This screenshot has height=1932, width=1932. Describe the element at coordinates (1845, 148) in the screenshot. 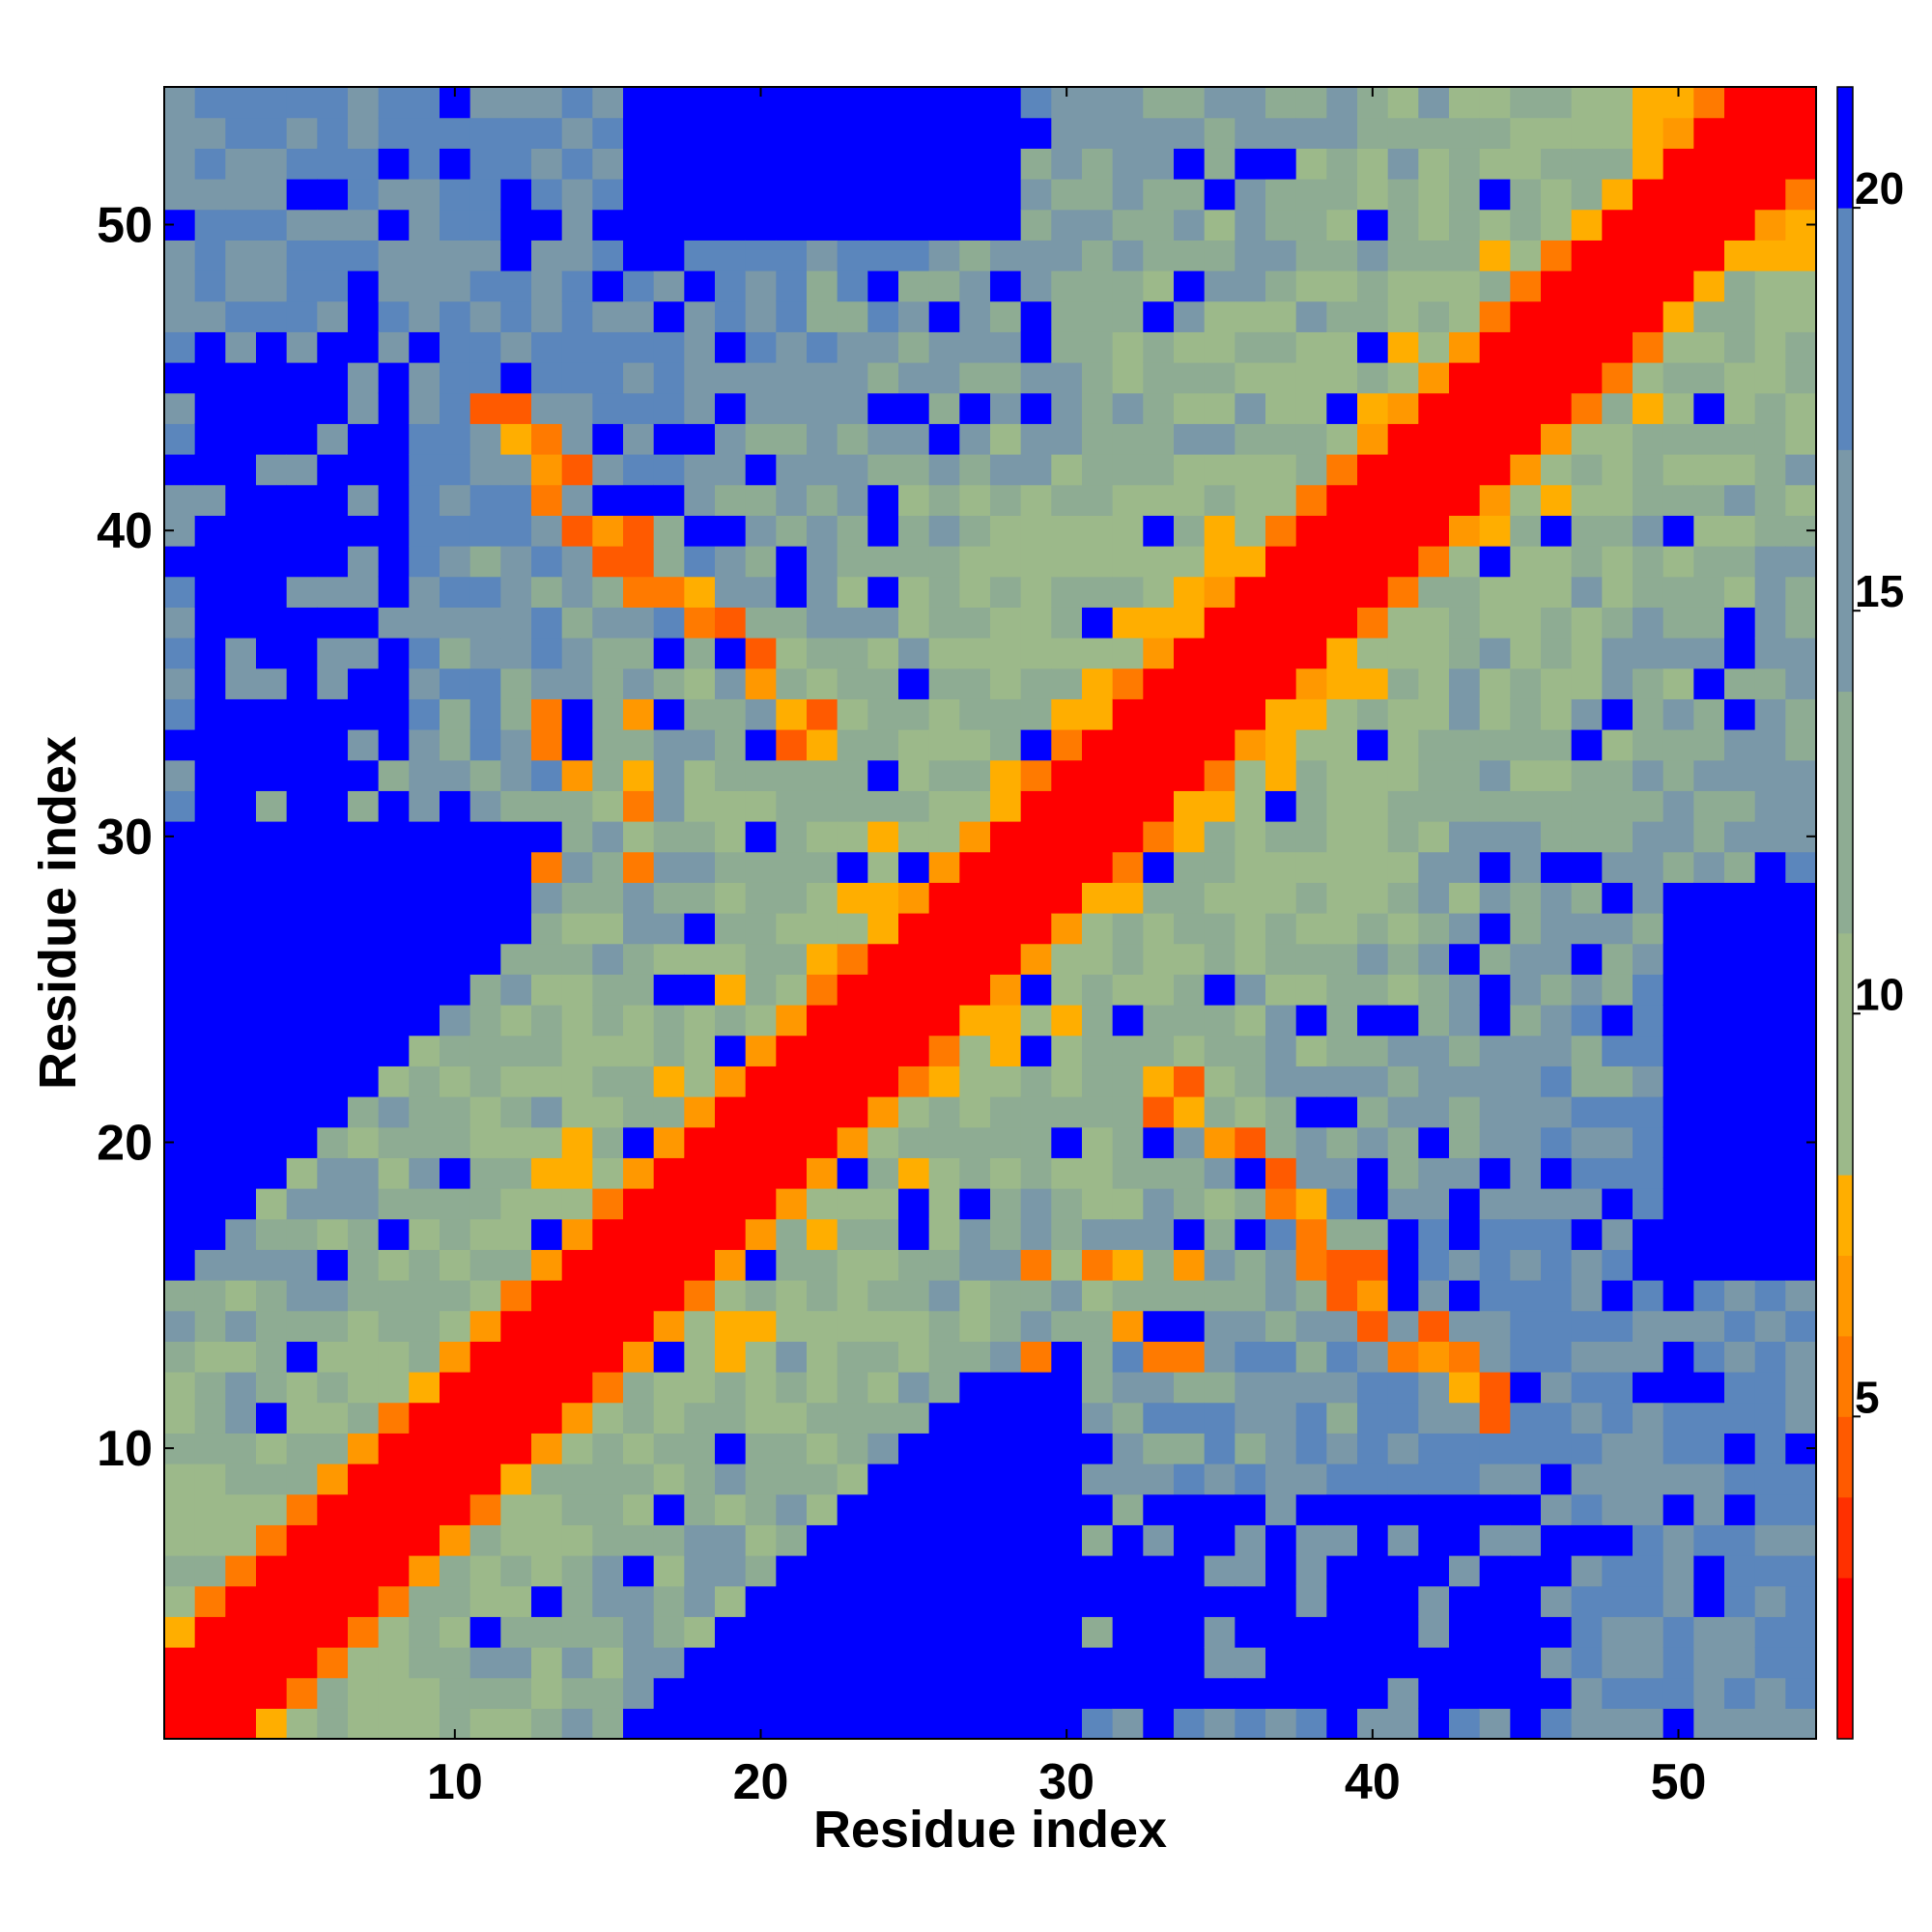

I see `colorbar-band` at that location.